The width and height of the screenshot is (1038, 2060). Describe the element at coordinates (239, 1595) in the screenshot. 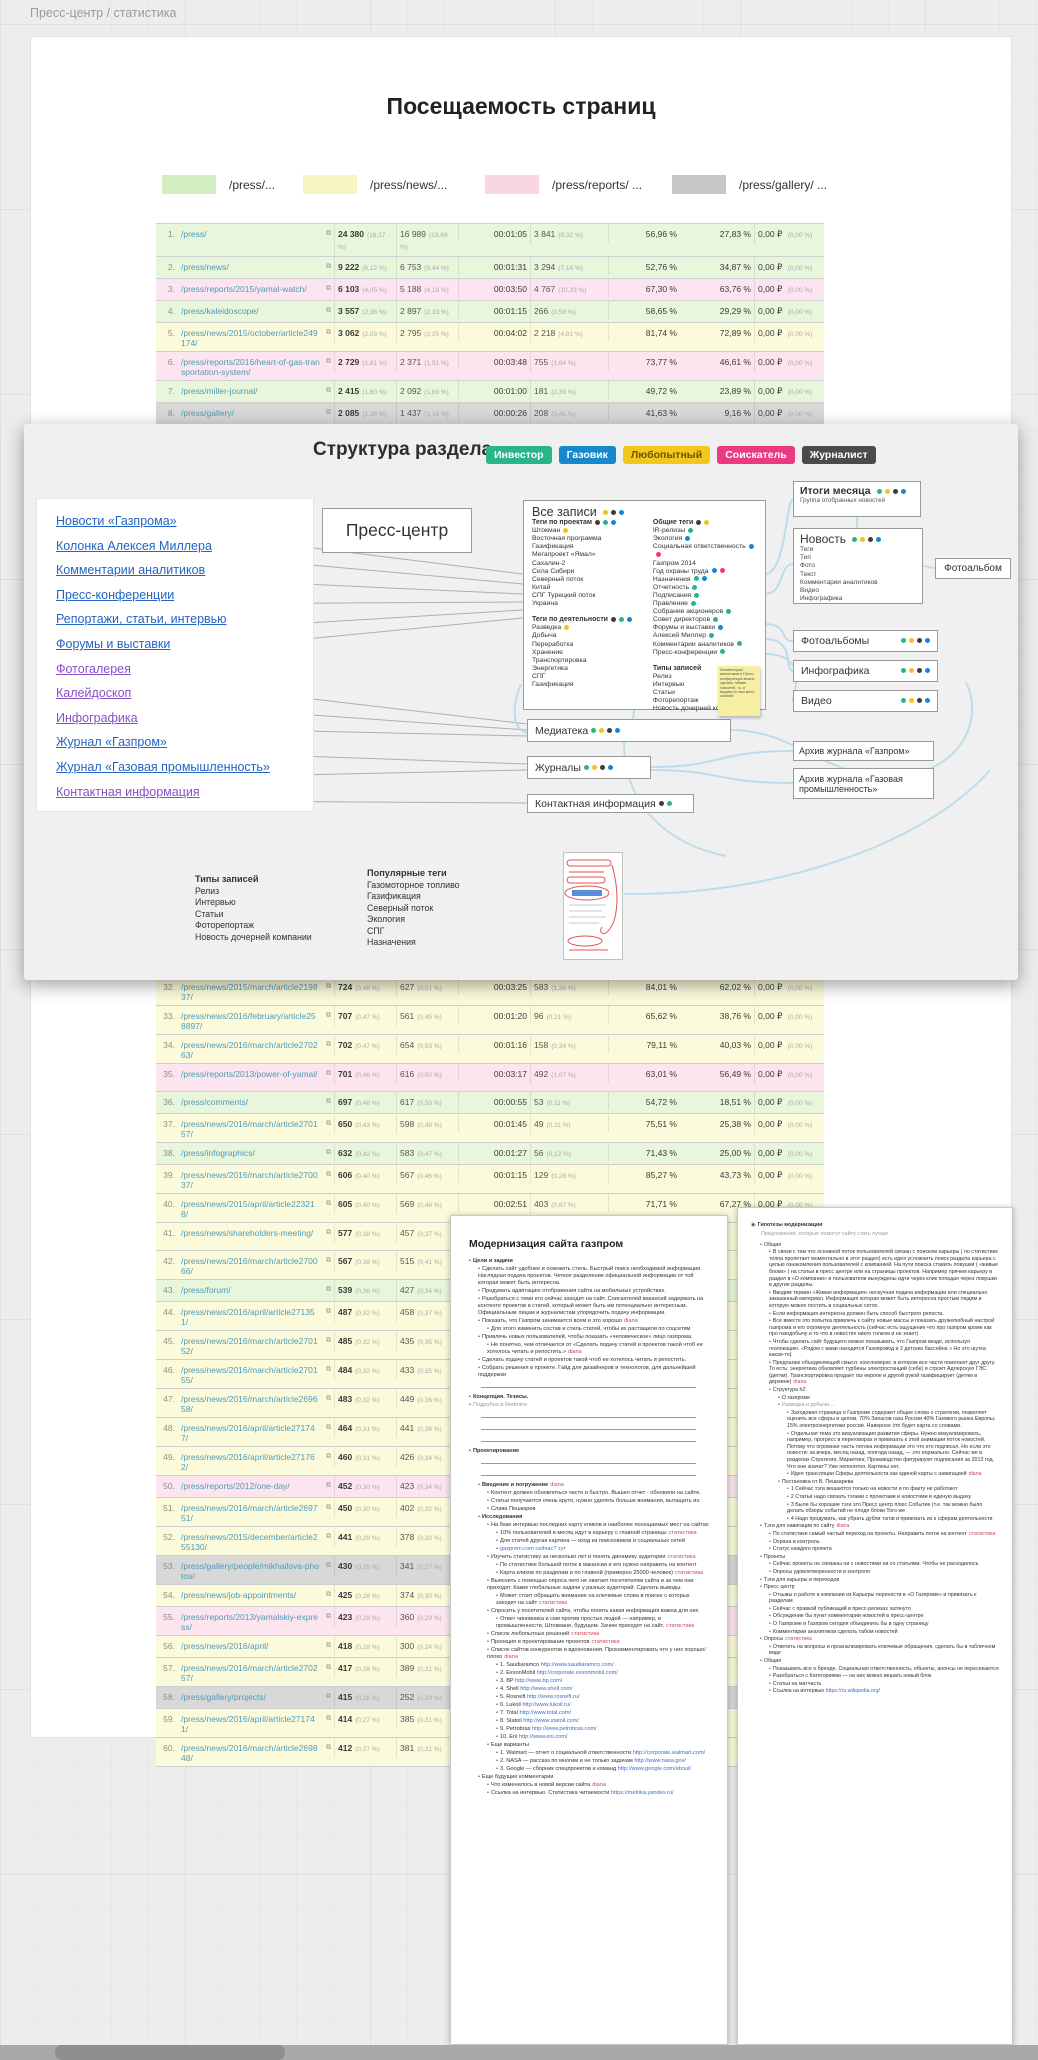

I see `page-url-link: /press/news/job-appointments/` at that location.